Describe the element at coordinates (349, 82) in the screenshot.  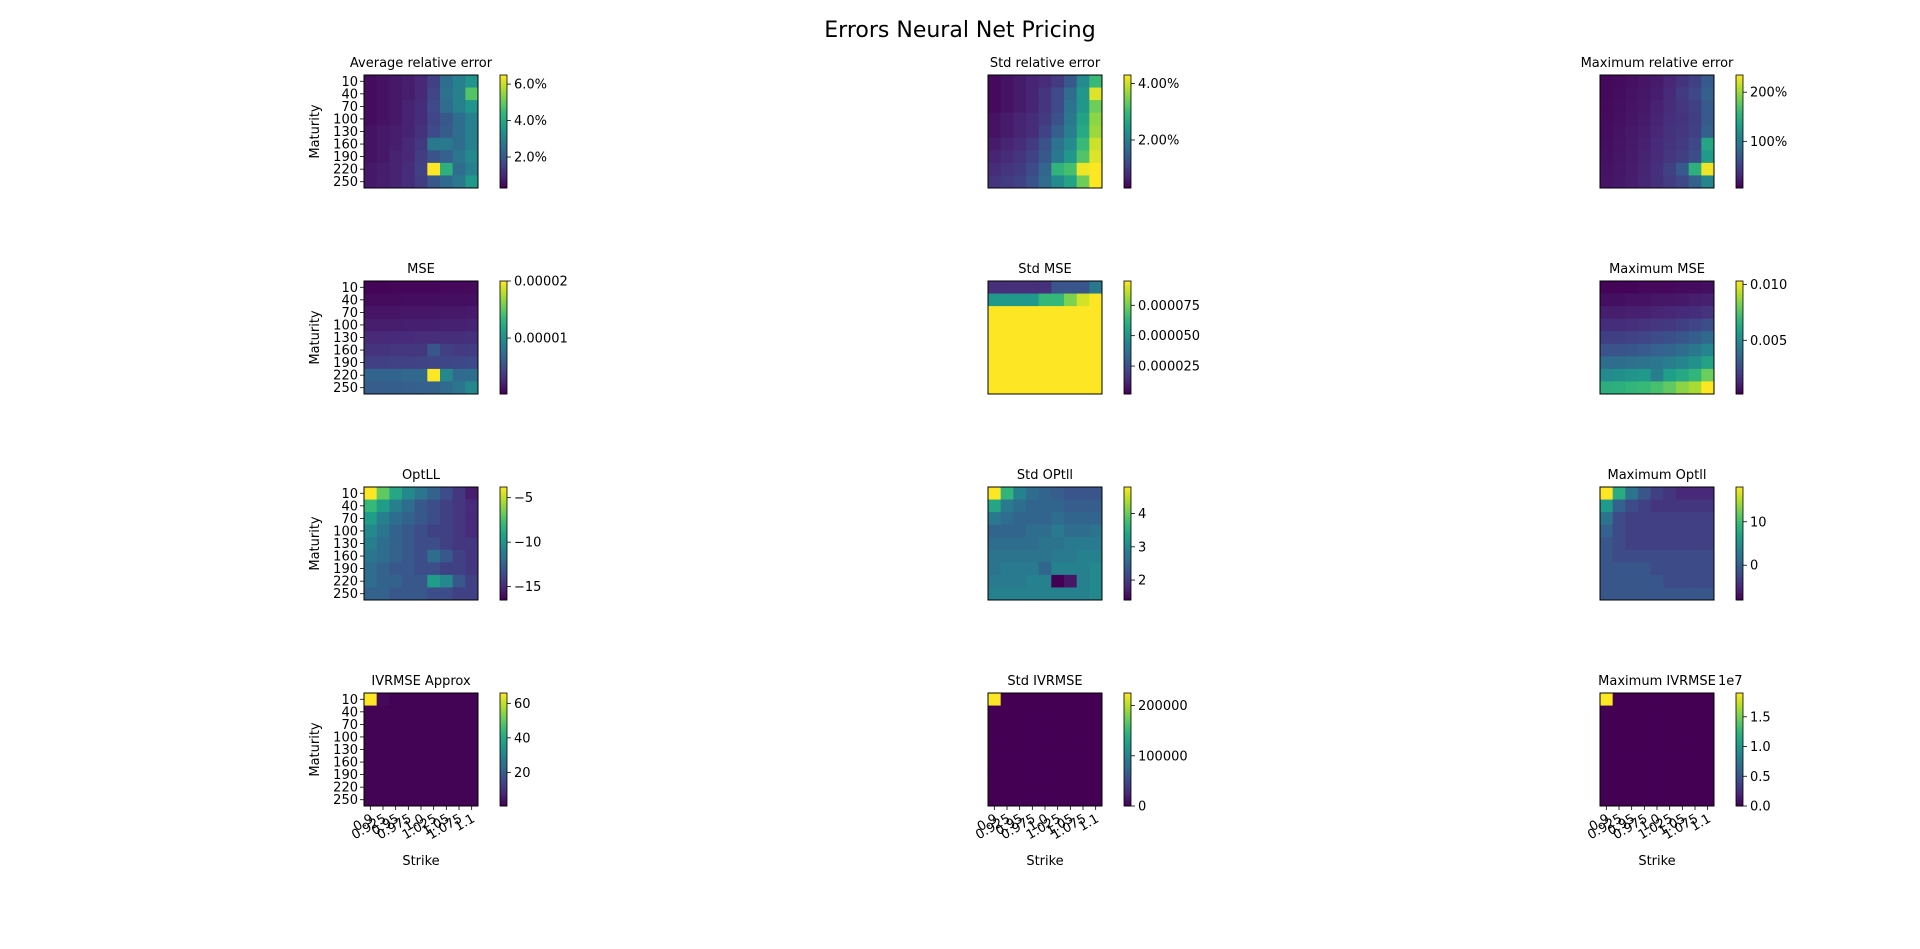
I see `y-tick-label: 10` at that location.